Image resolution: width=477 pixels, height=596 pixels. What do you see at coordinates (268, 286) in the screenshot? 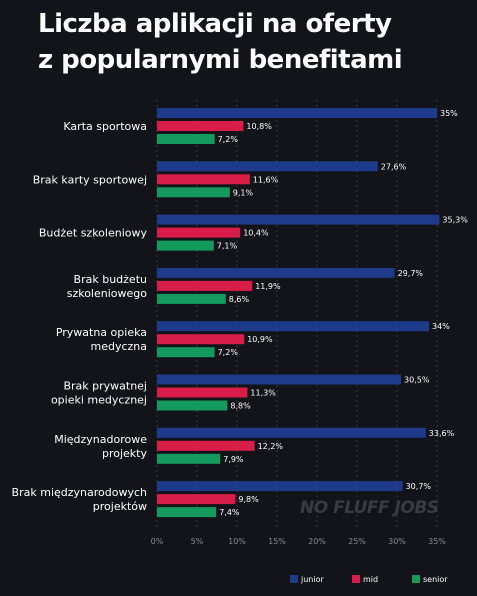
I see `data-label-mid: 11,9%` at bounding box center [268, 286].